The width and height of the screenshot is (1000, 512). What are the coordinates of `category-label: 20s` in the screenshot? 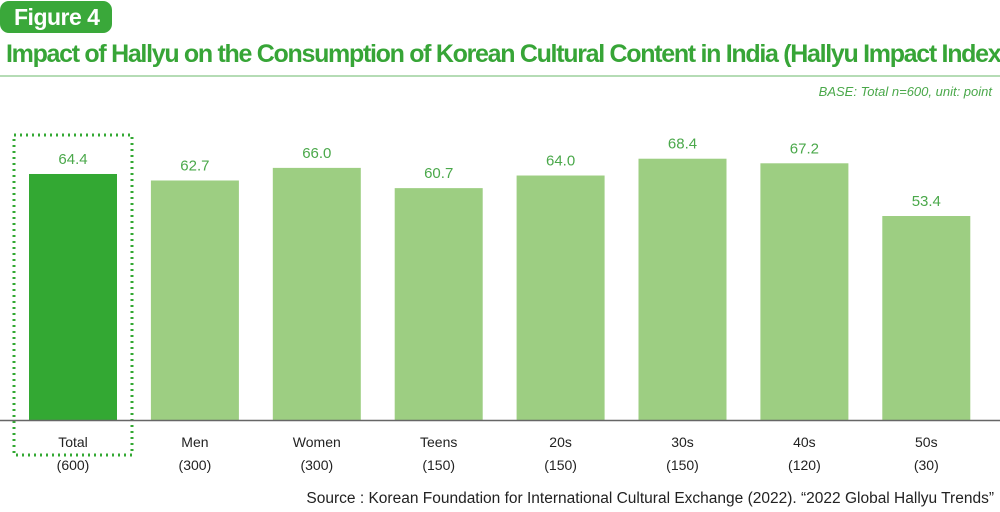 It's located at (560, 442).